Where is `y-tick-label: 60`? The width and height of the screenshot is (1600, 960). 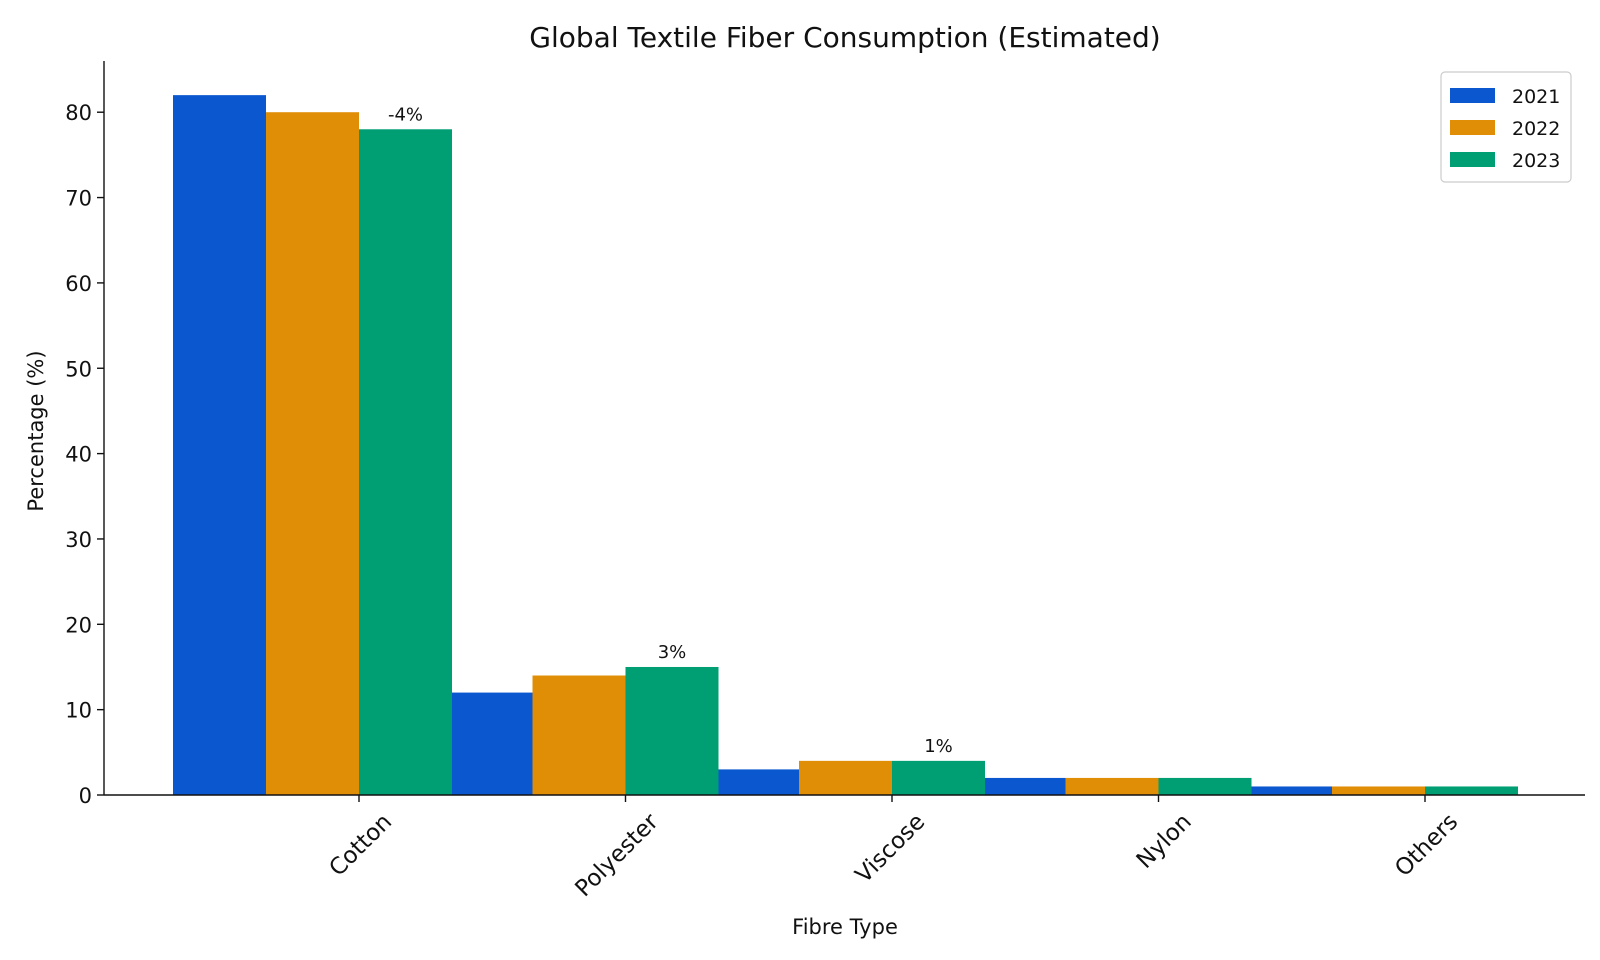 y-tick-label: 60 is located at coordinates (78, 284).